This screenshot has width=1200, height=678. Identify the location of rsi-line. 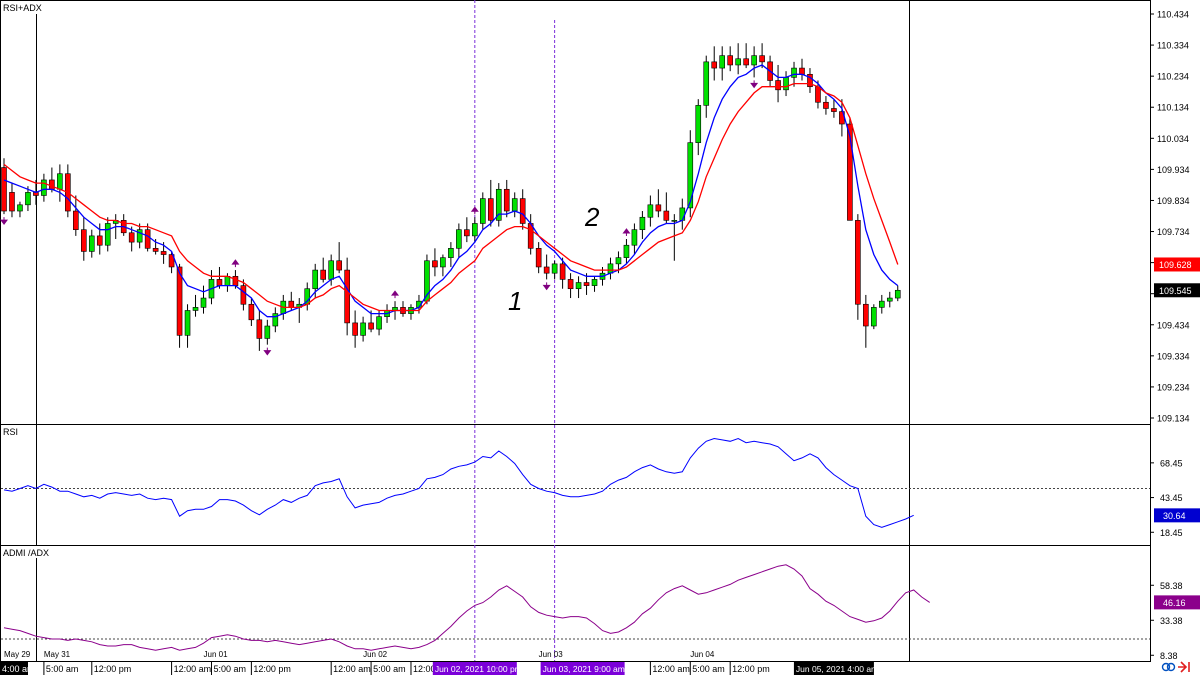
(458, 482).